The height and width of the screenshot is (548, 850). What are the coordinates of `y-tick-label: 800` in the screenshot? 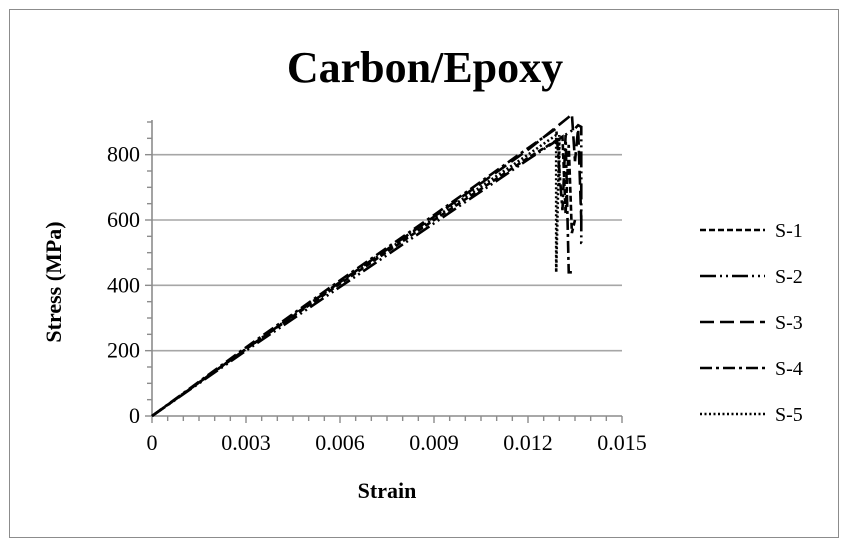 It's located at (123, 154).